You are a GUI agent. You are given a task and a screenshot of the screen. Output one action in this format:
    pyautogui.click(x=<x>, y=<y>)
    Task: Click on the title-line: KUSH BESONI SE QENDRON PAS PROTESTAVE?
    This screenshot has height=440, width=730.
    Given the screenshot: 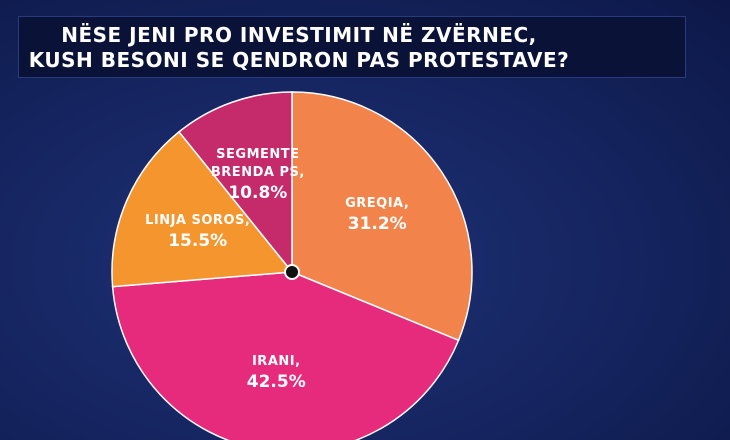 What is the action you would take?
    pyautogui.click(x=299, y=60)
    